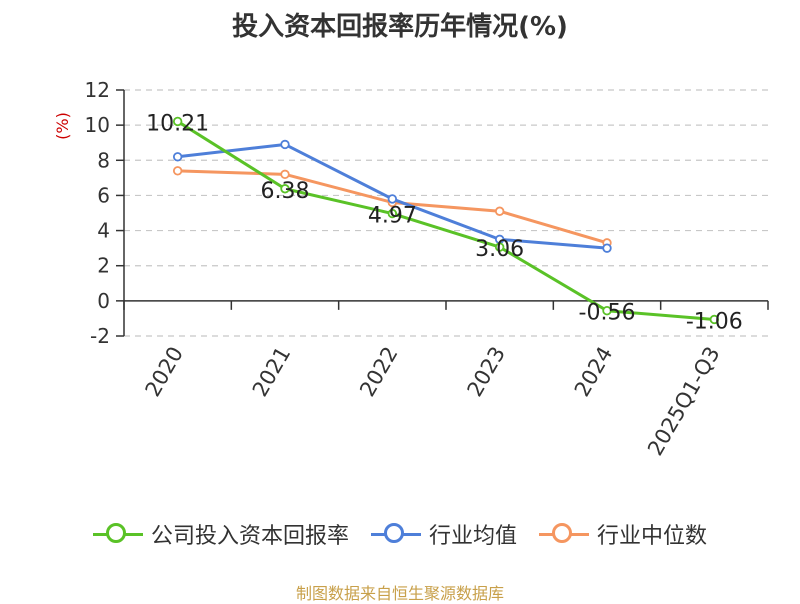  Describe the element at coordinates (103, 266) in the screenshot. I see `y-tick-label-5: 2` at that location.